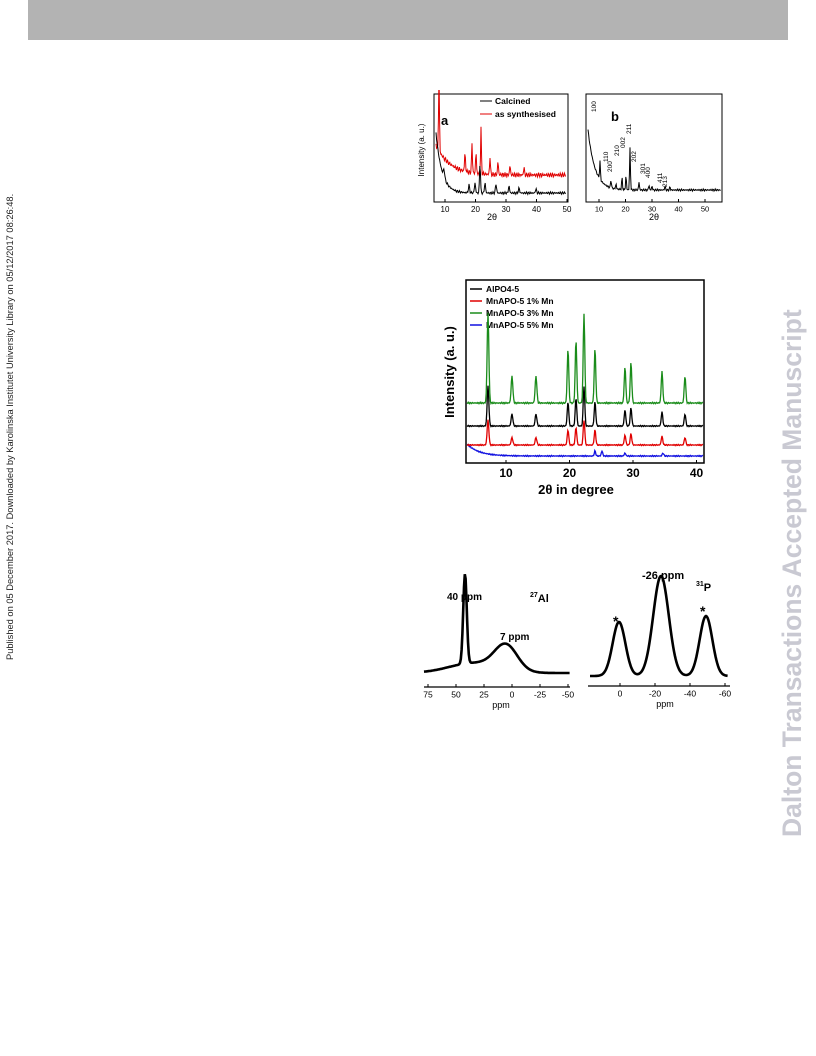  Describe the element at coordinates (690, 694) in the screenshot. I see `x-tick-label: -40` at that location.